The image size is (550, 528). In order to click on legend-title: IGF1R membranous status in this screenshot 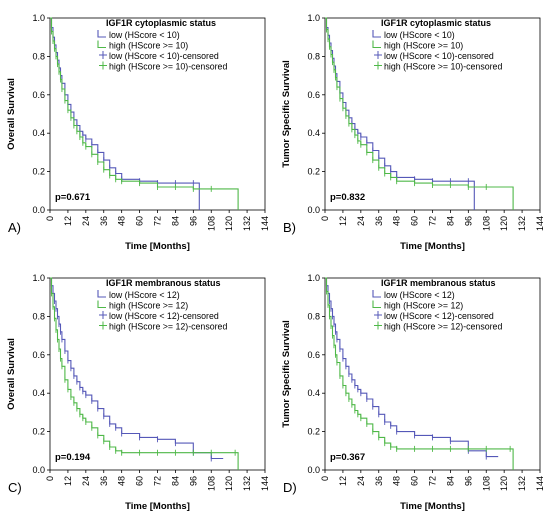, I will do `click(163, 283)`.